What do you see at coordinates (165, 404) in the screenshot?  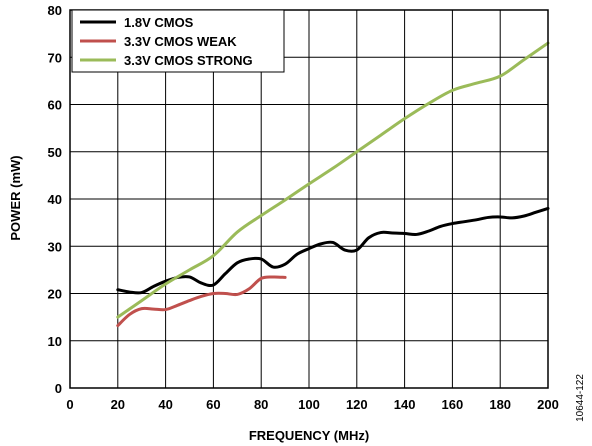 I see `x-tick-label: 40` at bounding box center [165, 404].